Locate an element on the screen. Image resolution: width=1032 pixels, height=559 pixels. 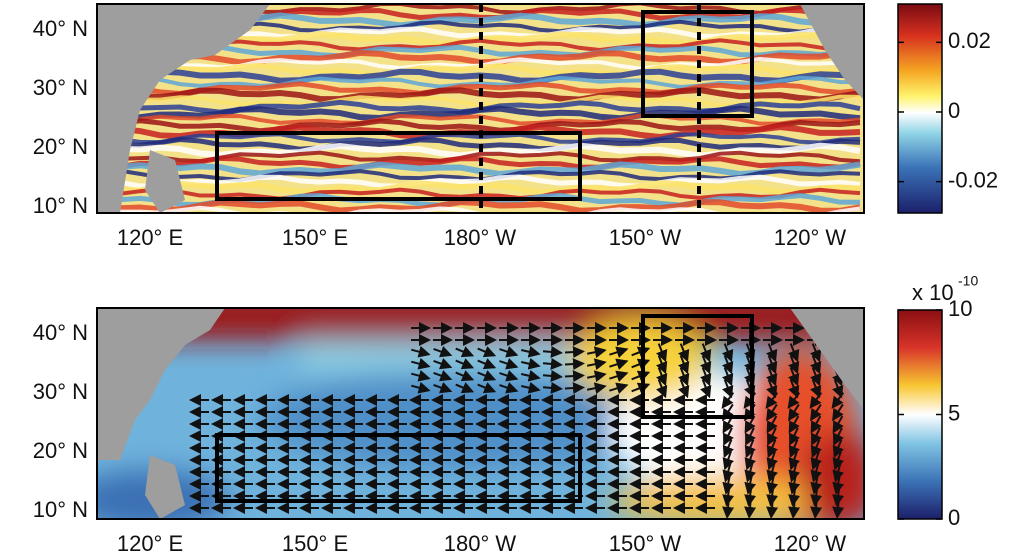
colorbar-scale: x 10 is located at coordinates (933, 292).